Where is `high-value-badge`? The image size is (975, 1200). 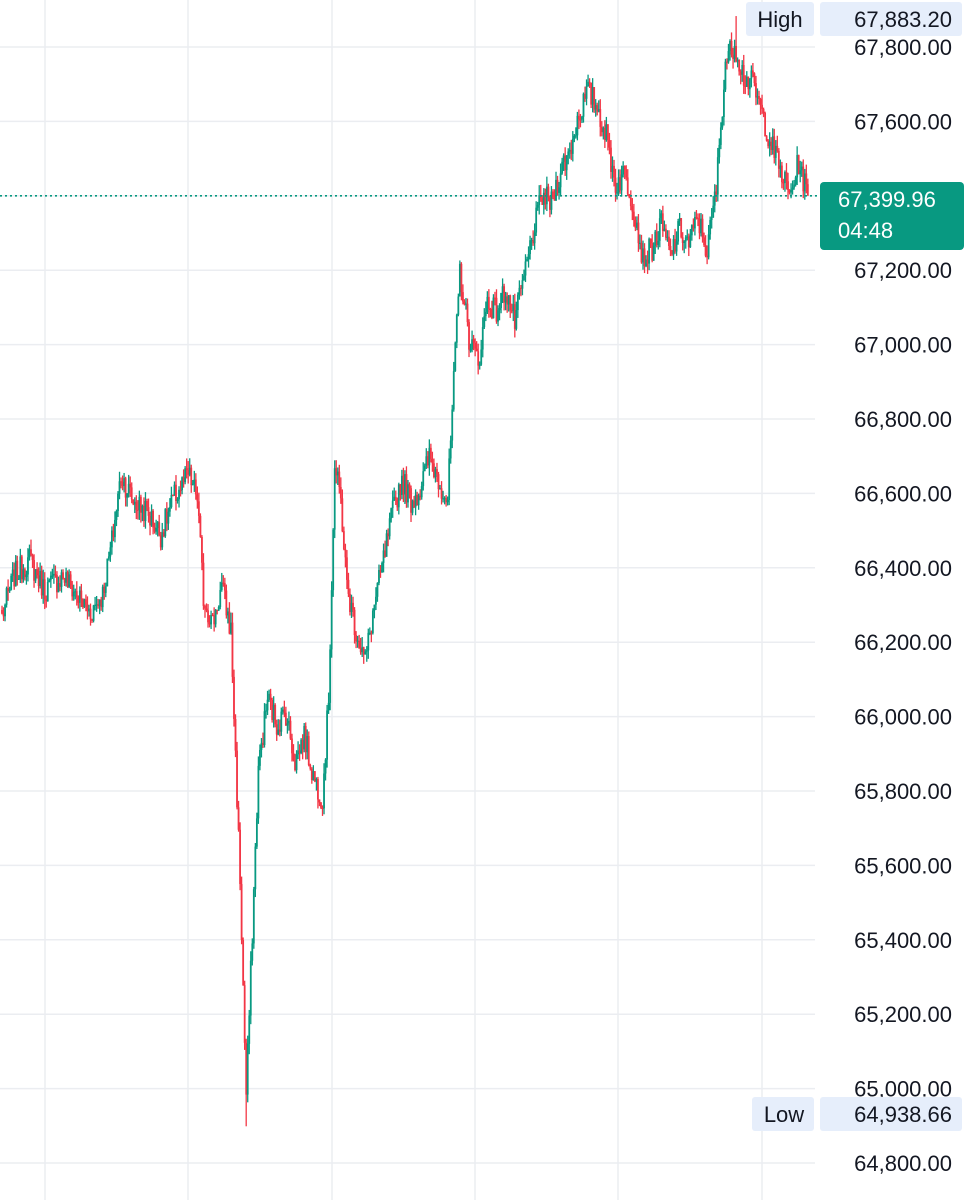
high-value-badge is located at coordinates (891, 19).